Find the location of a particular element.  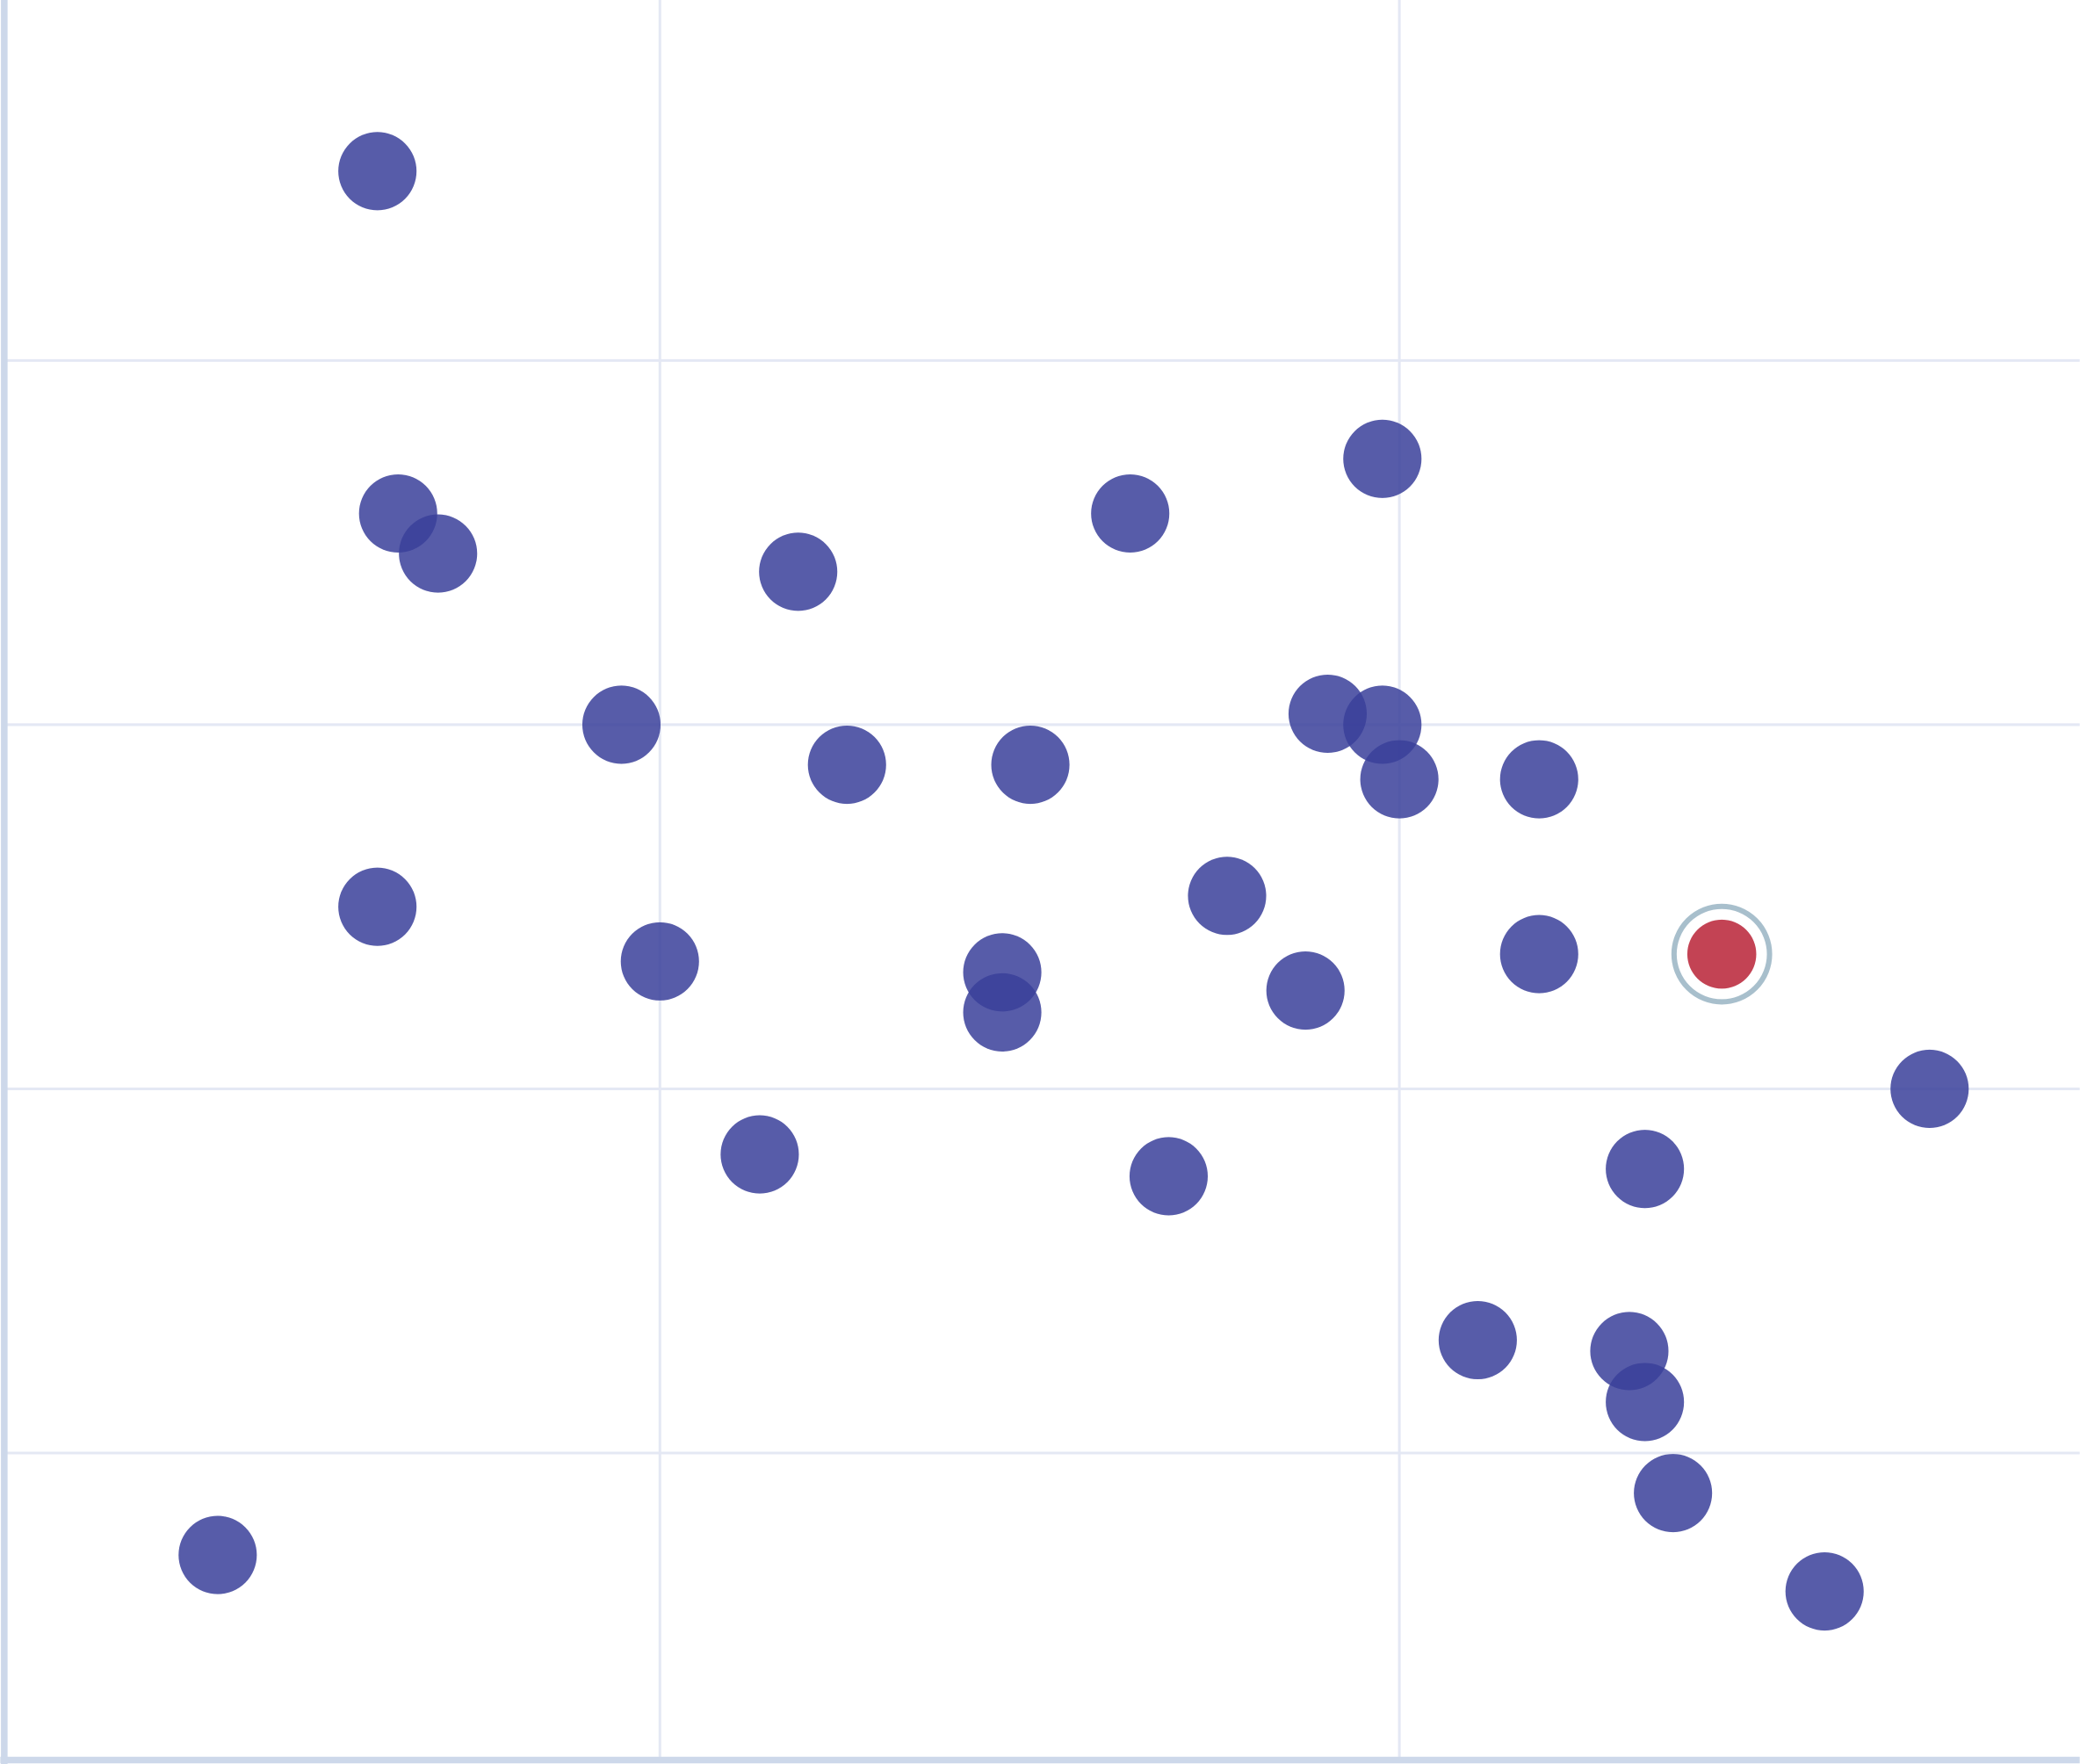

highlighted-data-point is located at coordinates (1721, 954).